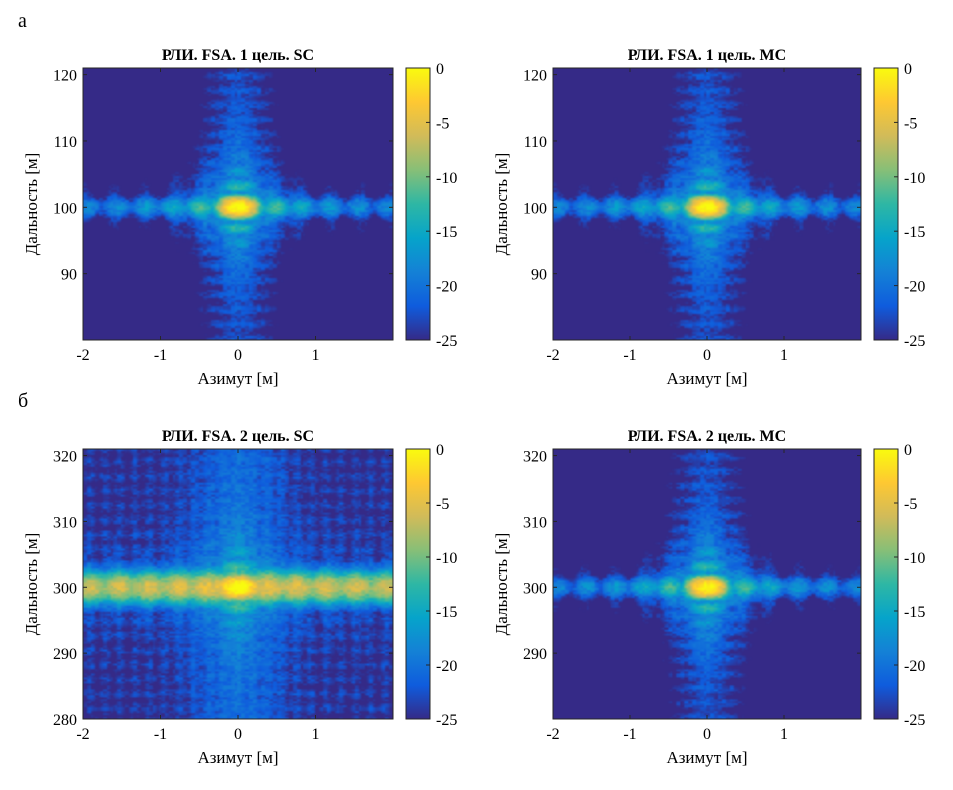  What do you see at coordinates (707, 55) in the screenshot?
I see `chart-title: РЛИ. FSA. 1 цель. MC` at bounding box center [707, 55].